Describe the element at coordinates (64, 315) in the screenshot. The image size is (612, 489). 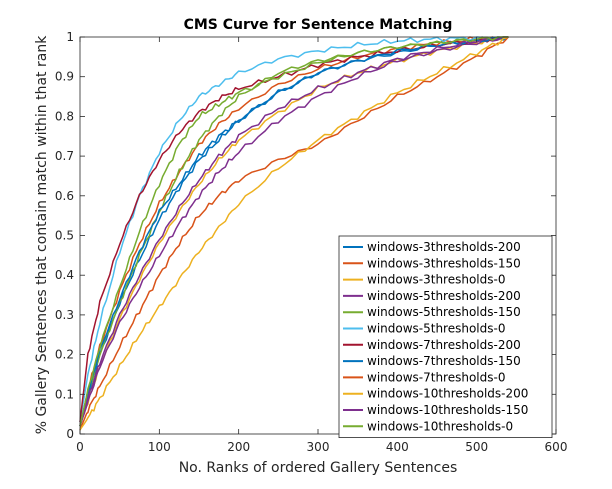
I see `y-tick-label: 0.3` at that location.